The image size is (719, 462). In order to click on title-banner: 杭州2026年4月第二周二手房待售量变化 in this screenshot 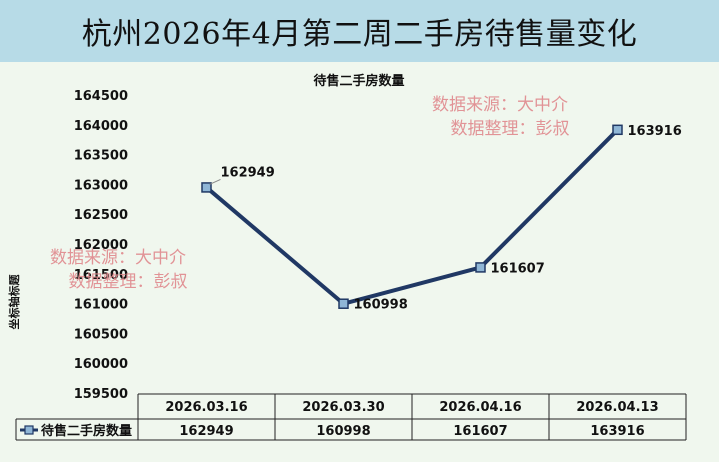, I will do `click(359, 31)`.